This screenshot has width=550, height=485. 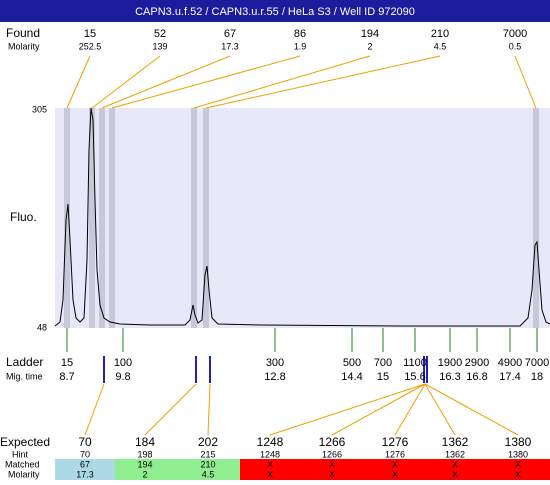 I want to click on expected-label: Expected, so click(x=25, y=442).